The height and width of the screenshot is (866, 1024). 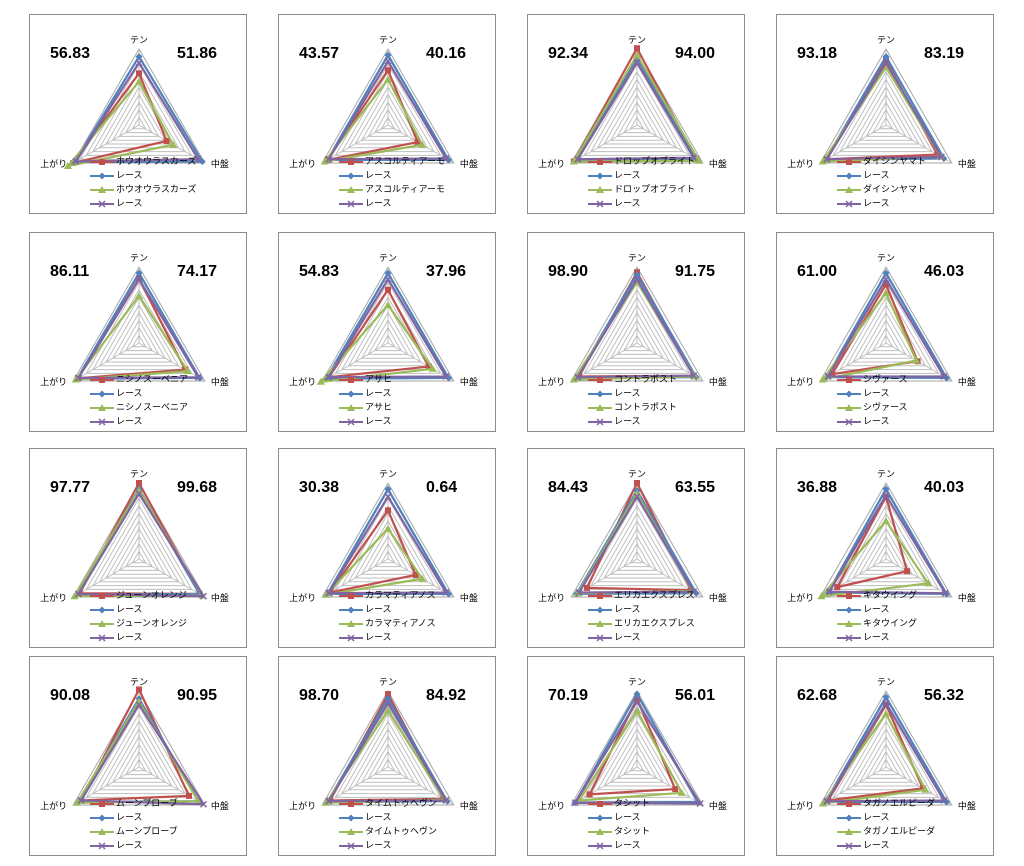 What do you see at coordinates (414, 832) in the screenshot?
I see `legend-item: タイムトゥヘヴン` at bounding box center [414, 832].